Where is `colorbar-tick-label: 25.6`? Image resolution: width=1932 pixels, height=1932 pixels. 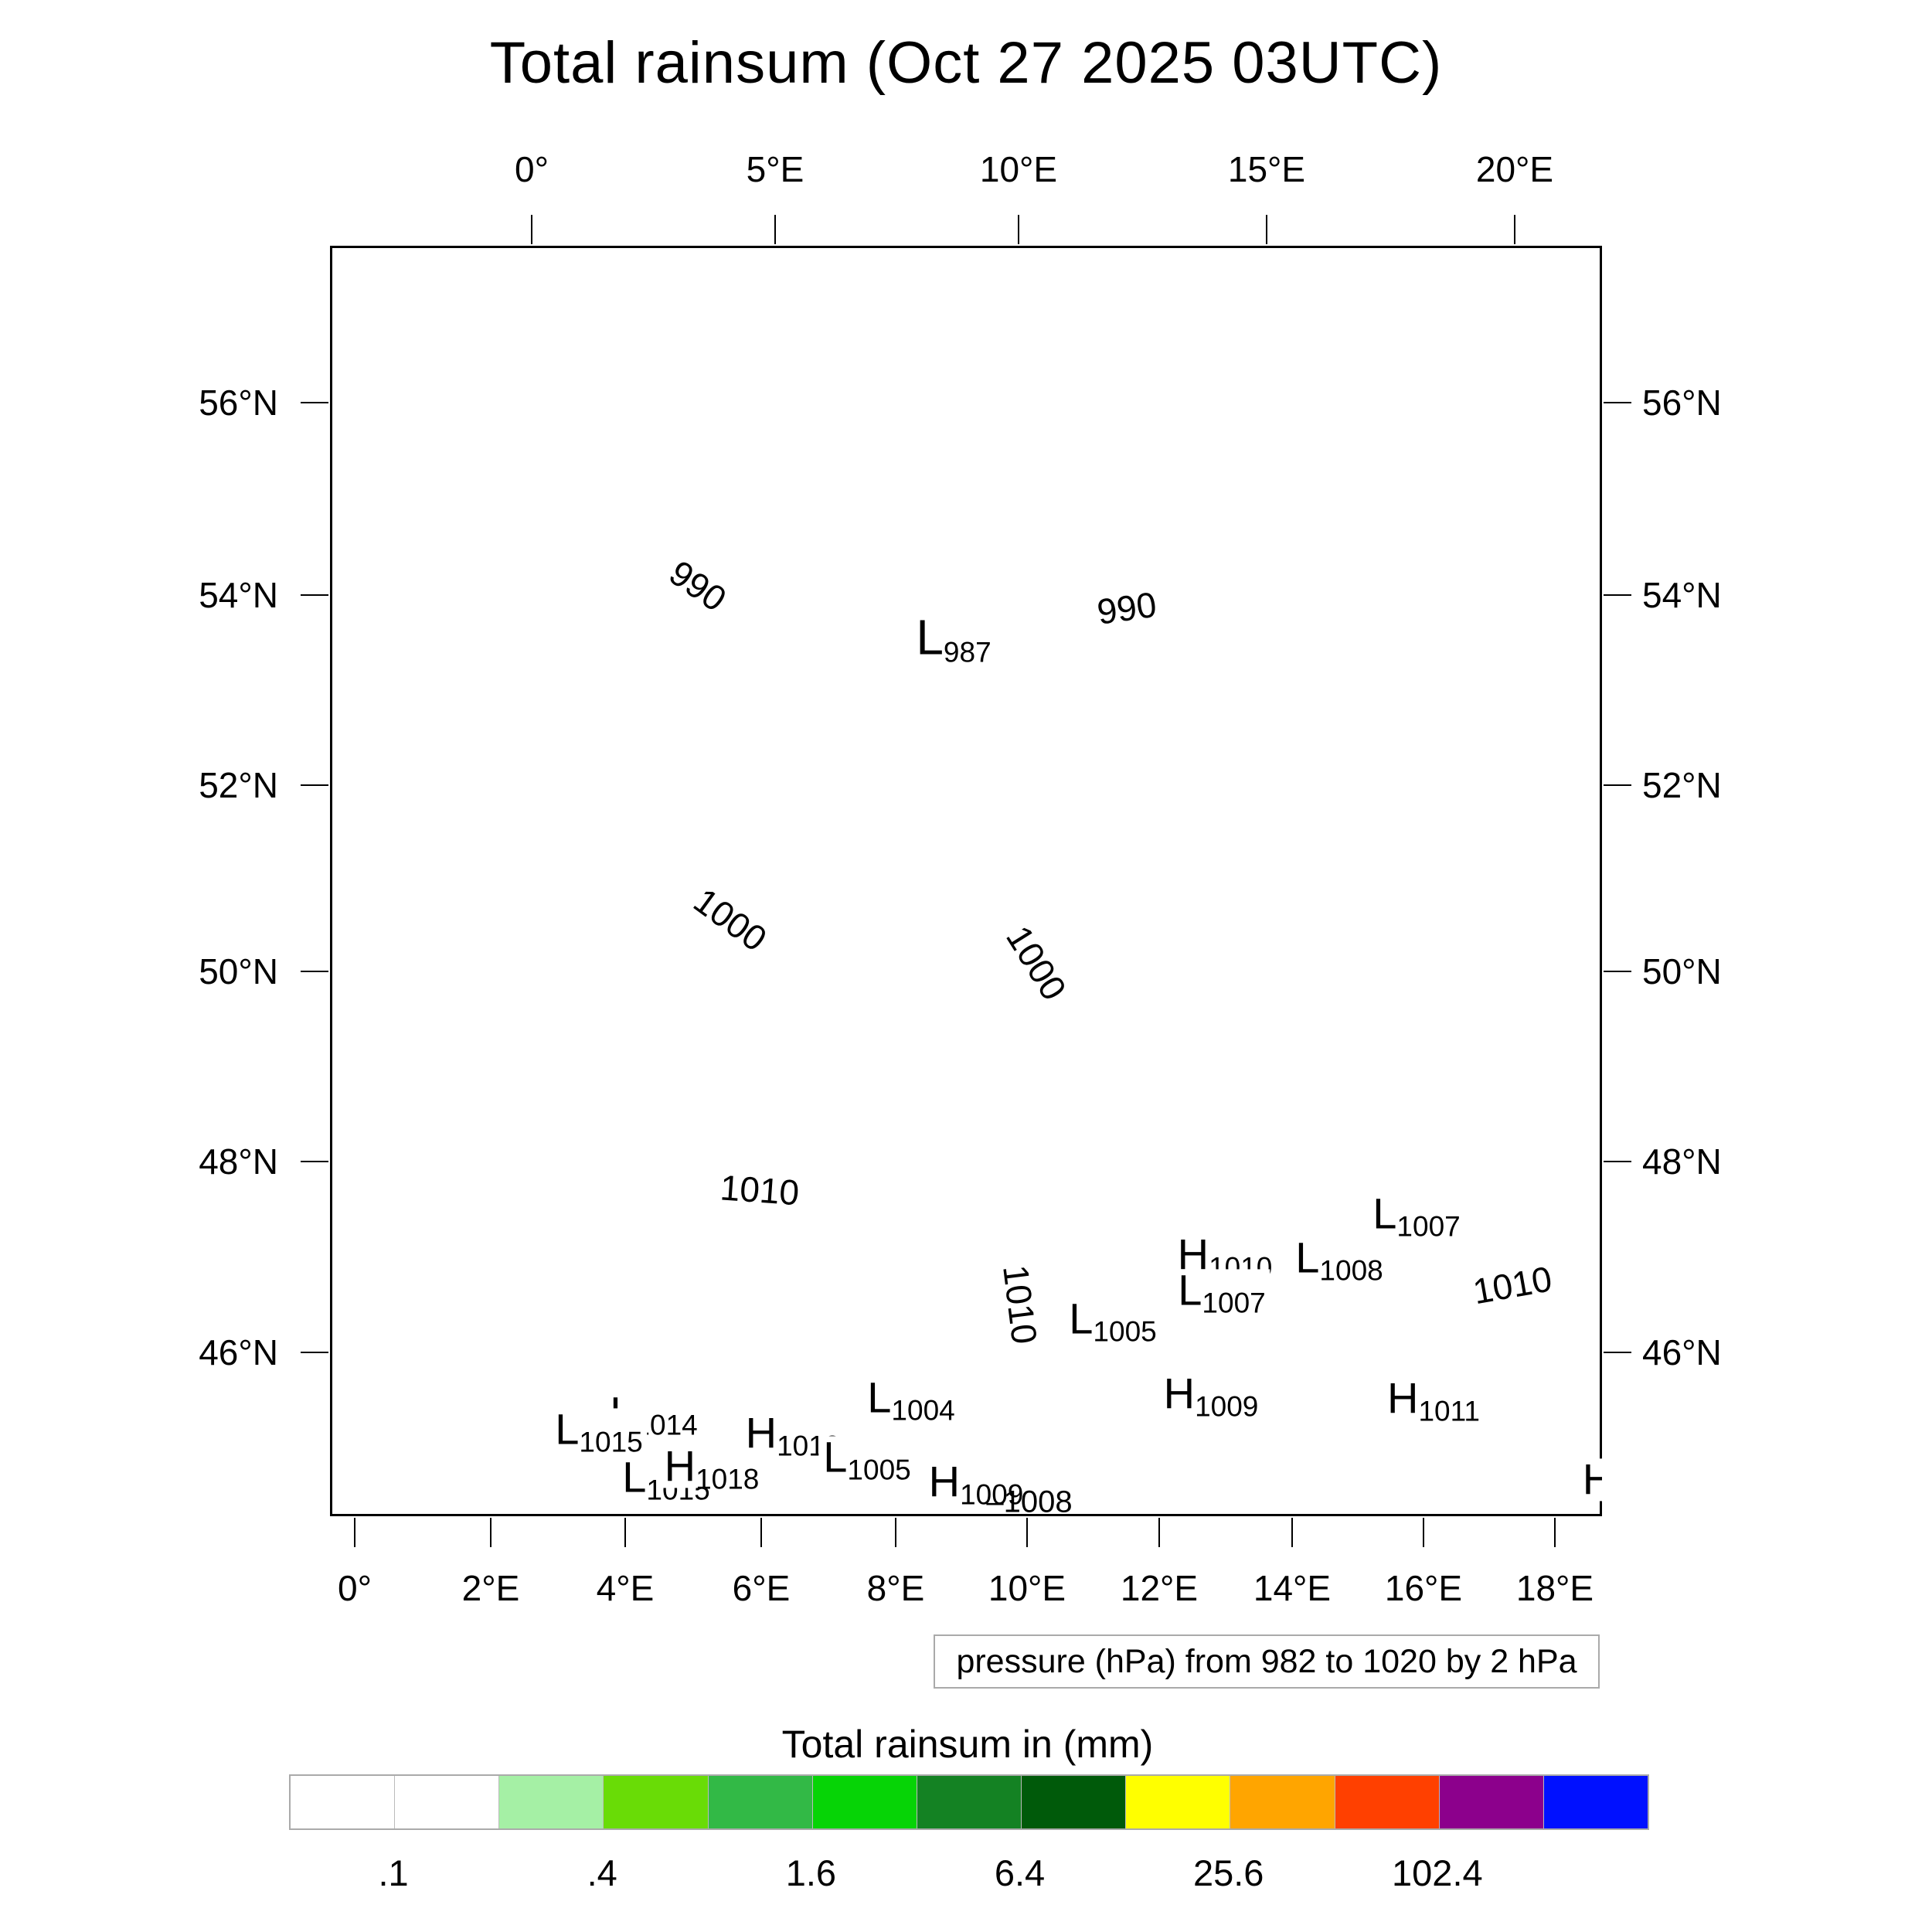
colorbar-tick-label: 25.6 is located at coordinates (1228, 1872).